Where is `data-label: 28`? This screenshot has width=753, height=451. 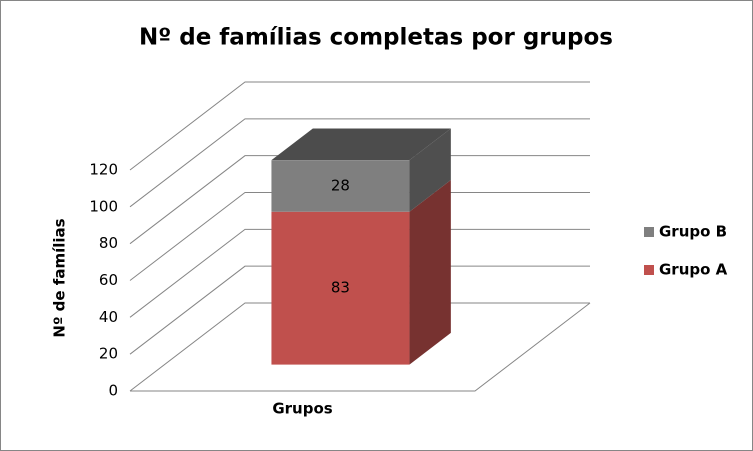 data-label: 28 is located at coordinates (340, 185).